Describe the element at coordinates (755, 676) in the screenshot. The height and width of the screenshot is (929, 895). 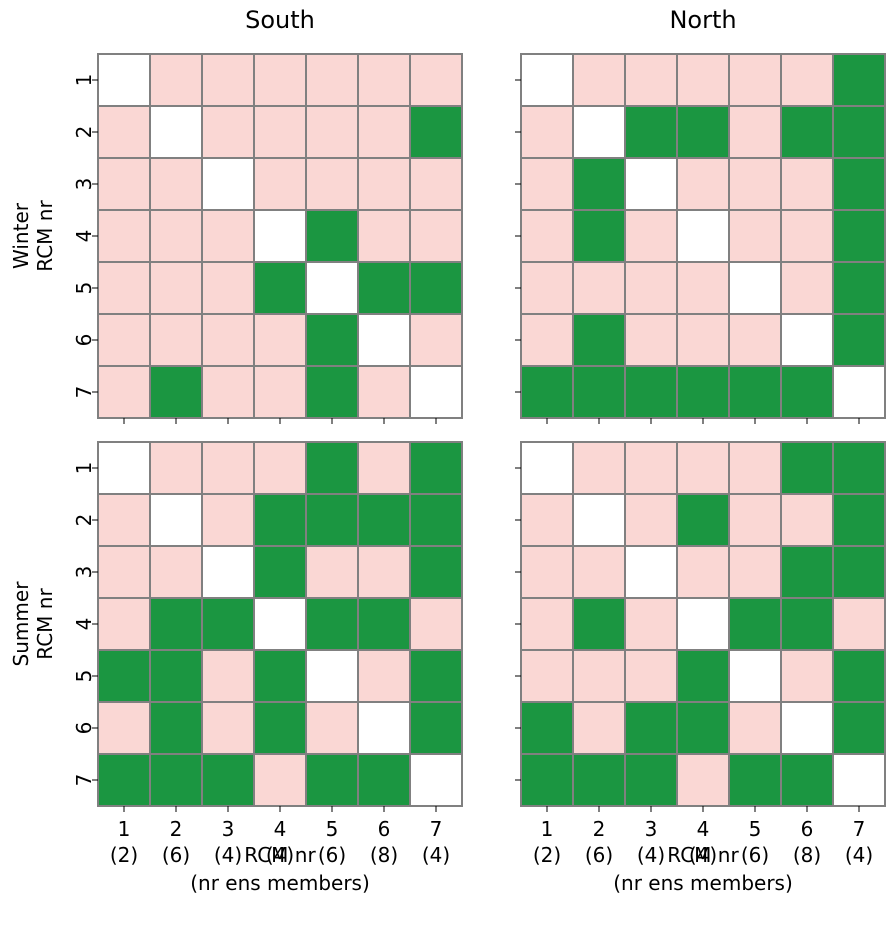
I see `cell-summer-north-r5-c5` at that location.